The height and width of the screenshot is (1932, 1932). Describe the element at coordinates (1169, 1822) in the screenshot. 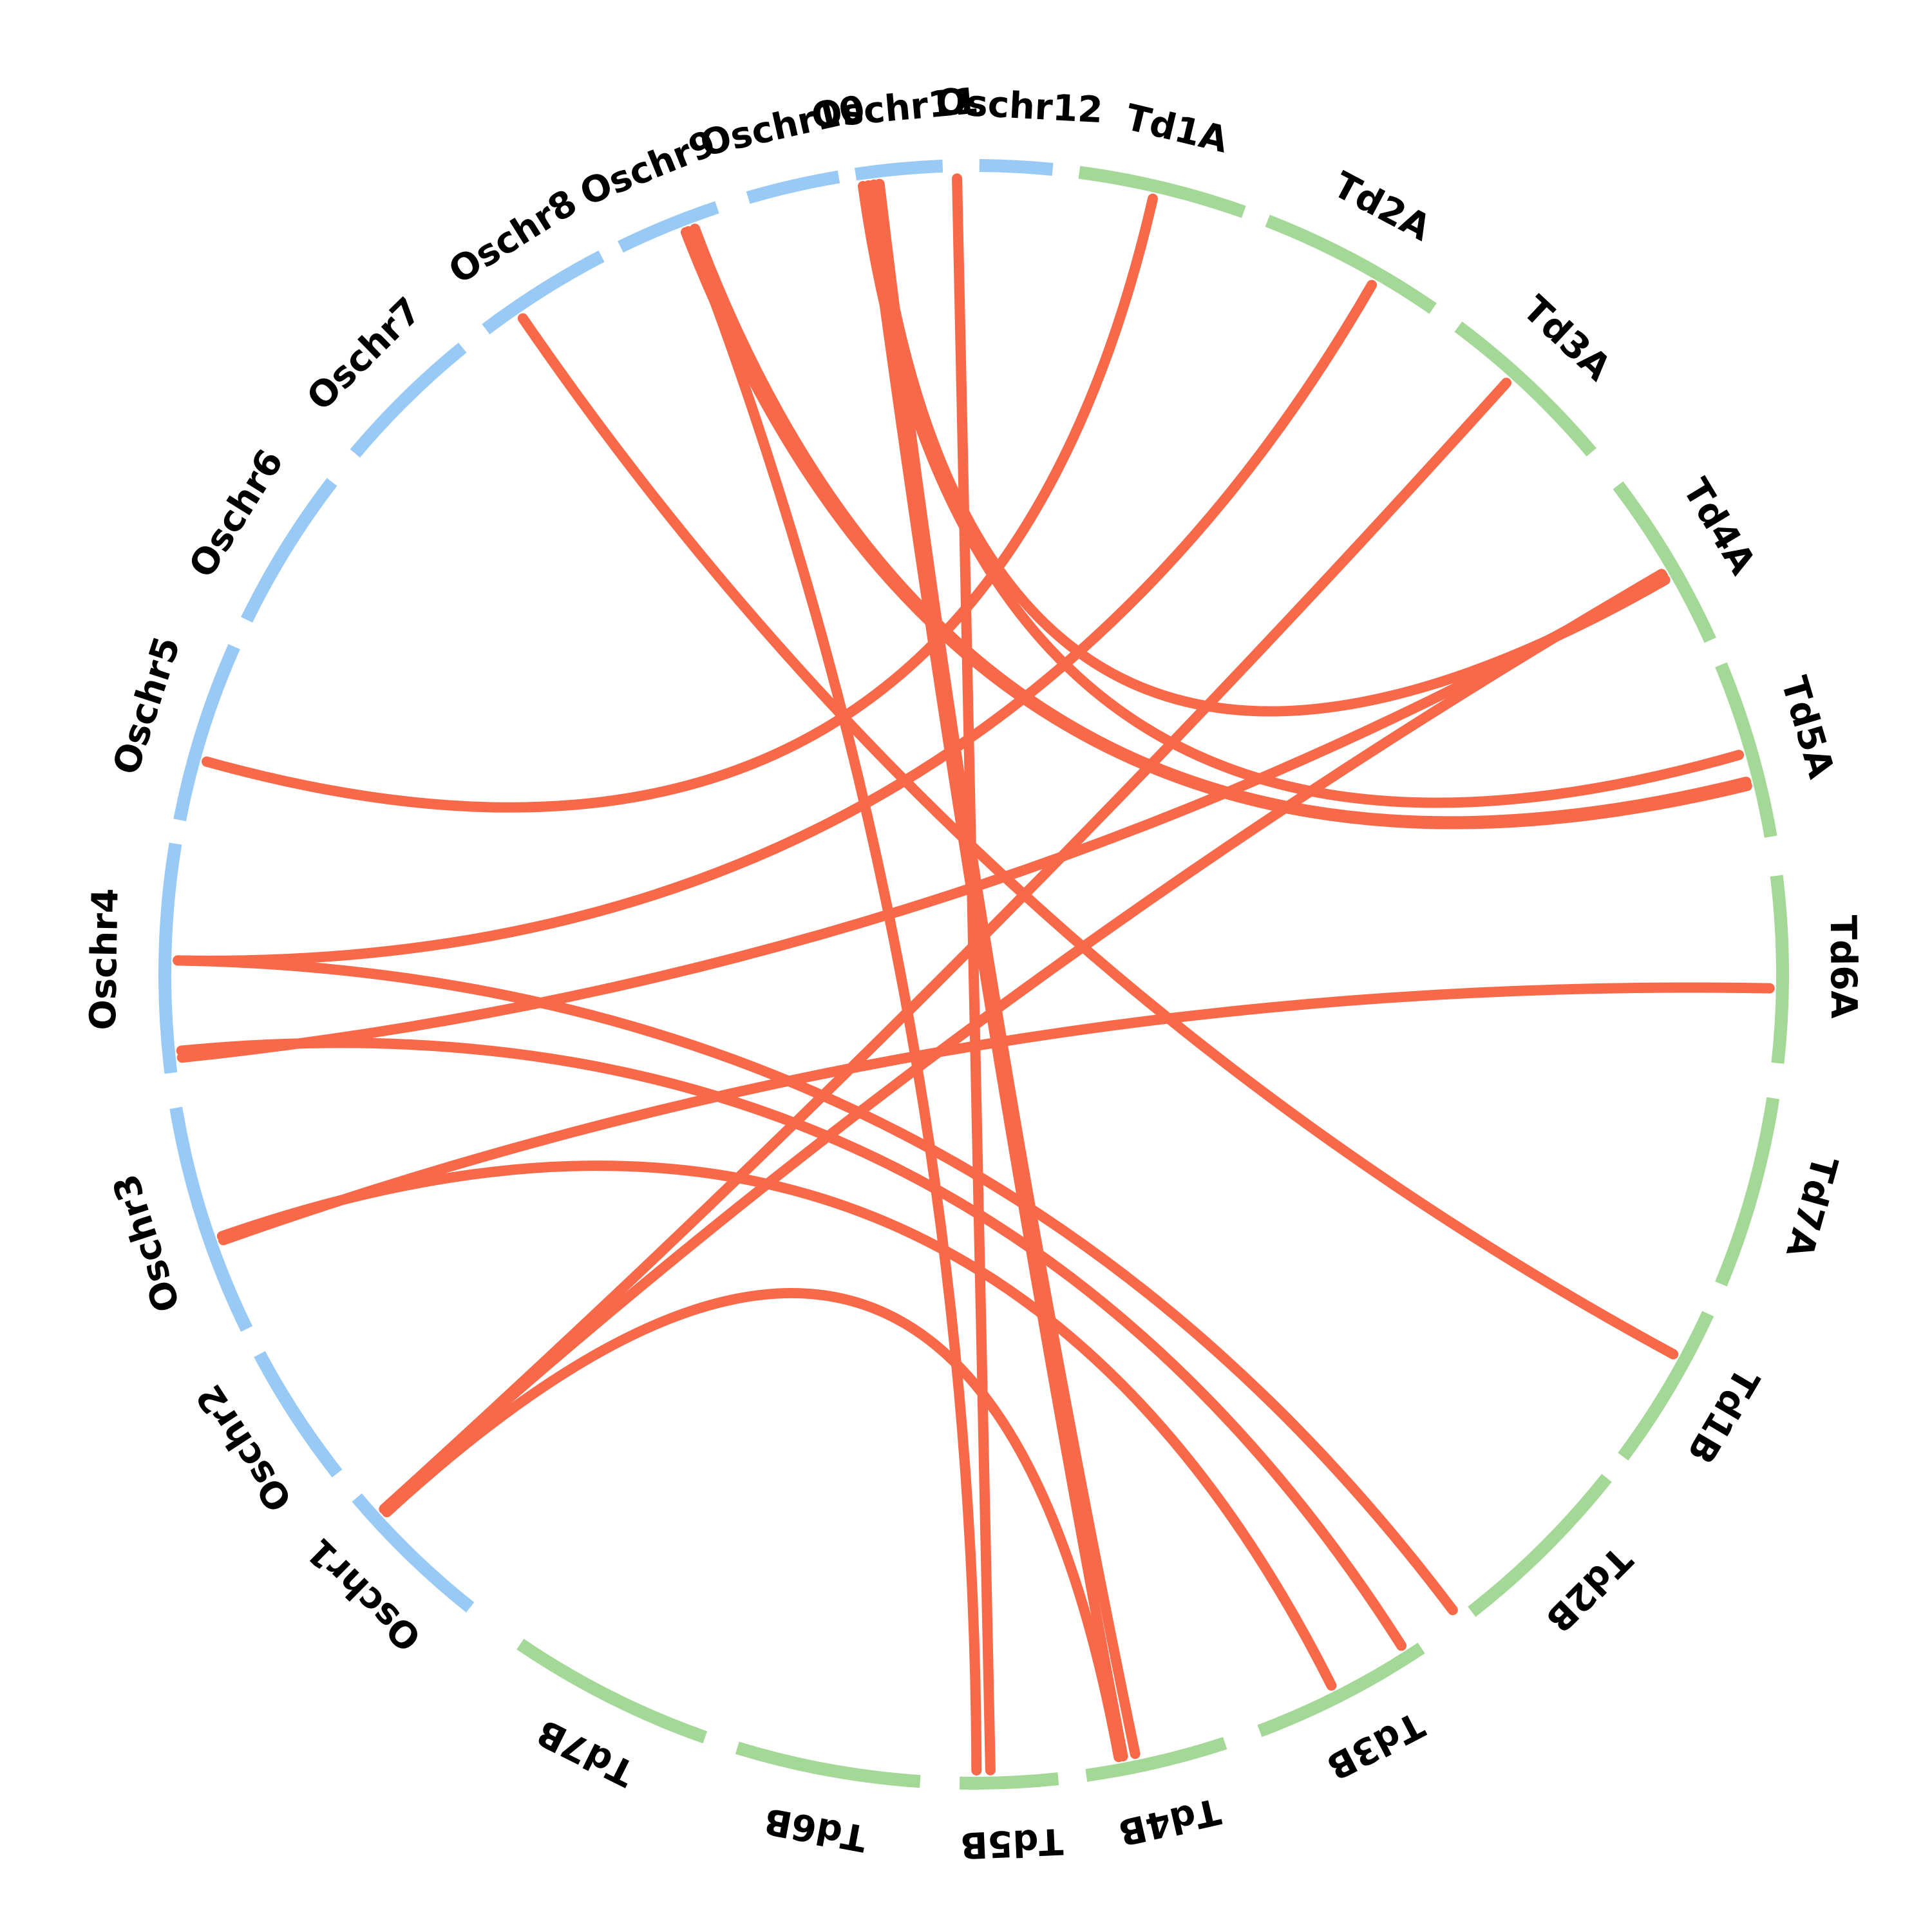

I see `chromosome-label-td4b: Td4B` at that location.